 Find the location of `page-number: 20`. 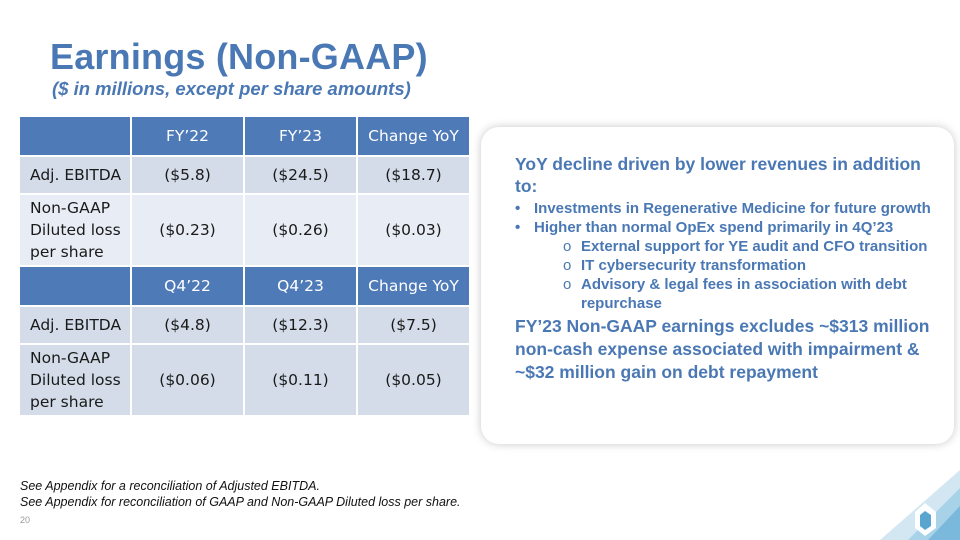

page-number: 20 is located at coordinates (25, 520).